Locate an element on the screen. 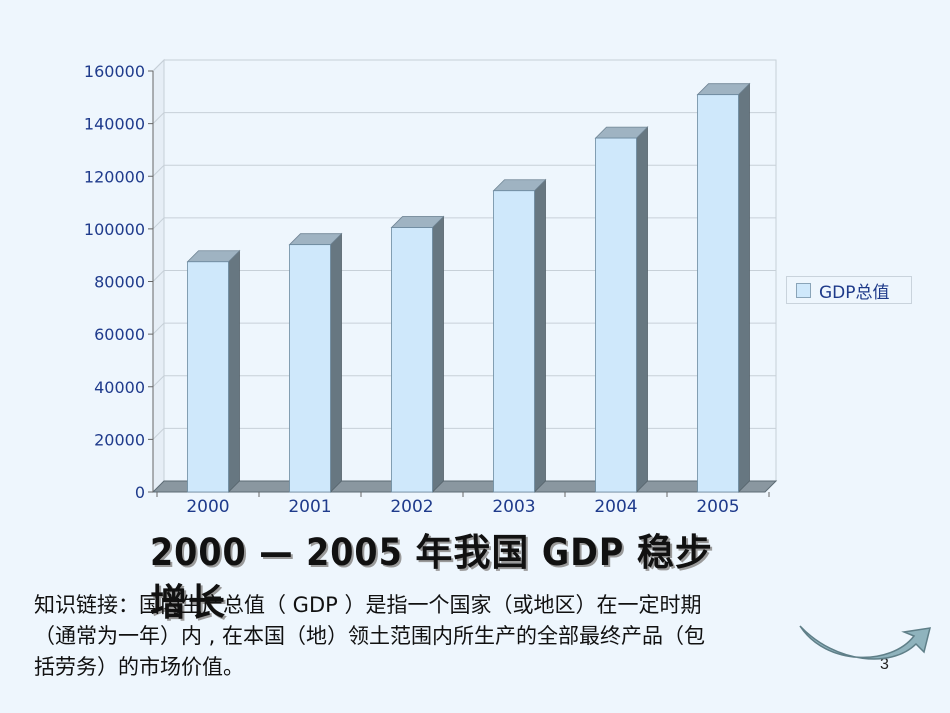 Image resolution: width=950 pixels, height=713 pixels. legend-swatch is located at coordinates (803, 290).